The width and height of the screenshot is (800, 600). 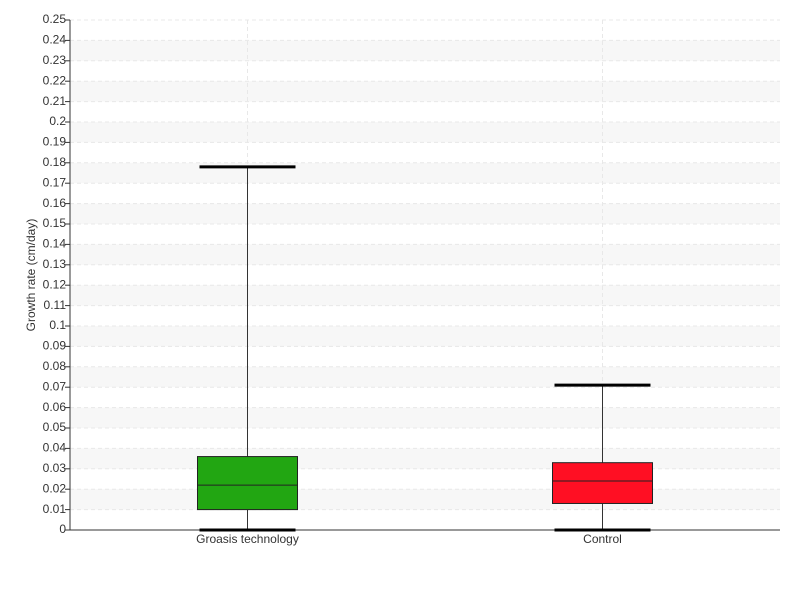 What do you see at coordinates (55, 203) in the screenshot?
I see `y-tick-label: 0.16` at bounding box center [55, 203].